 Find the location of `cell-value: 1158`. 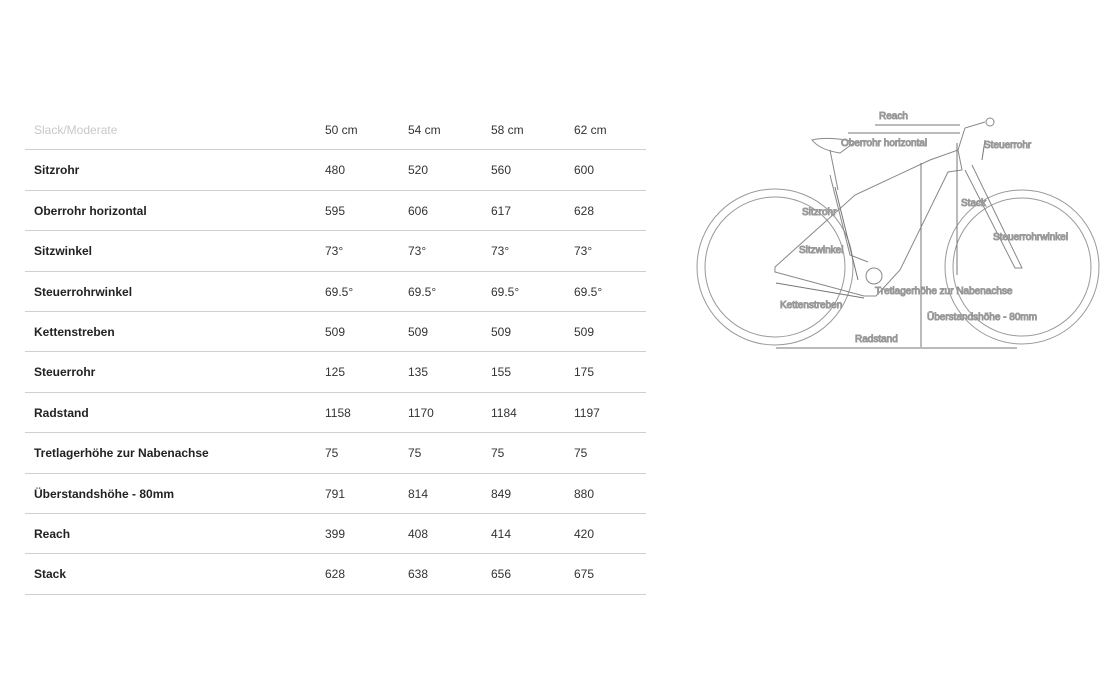

cell-value: 1158 is located at coordinates (338, 412).